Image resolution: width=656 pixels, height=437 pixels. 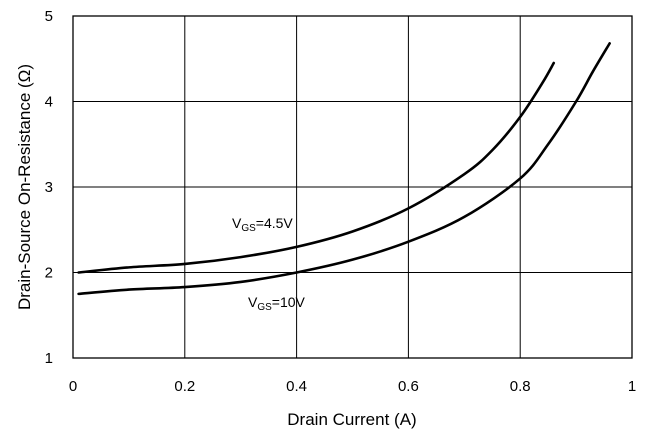 I want to click on x-tick-label: 0.6, so click(x=408, y=386).